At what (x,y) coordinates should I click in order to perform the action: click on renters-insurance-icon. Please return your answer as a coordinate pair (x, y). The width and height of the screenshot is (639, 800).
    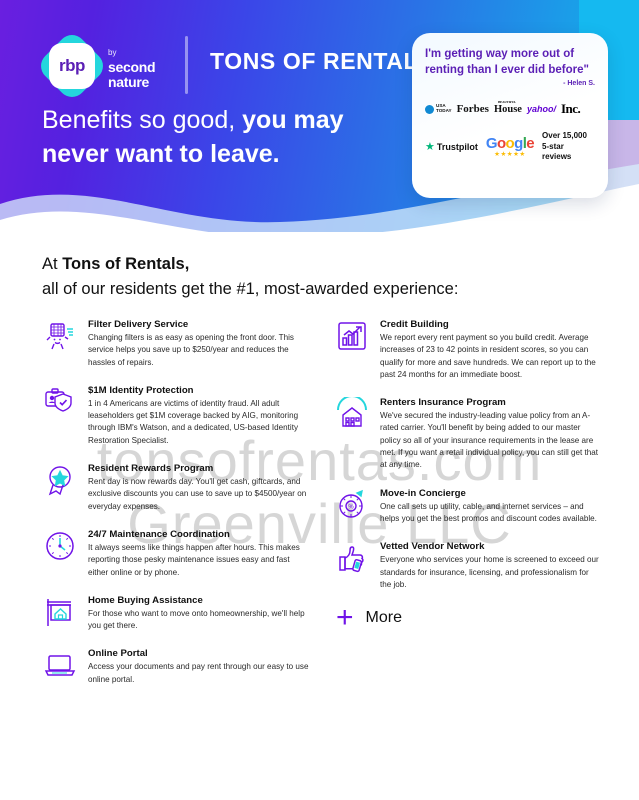
    Looking at the image, I should click on (352, 414).